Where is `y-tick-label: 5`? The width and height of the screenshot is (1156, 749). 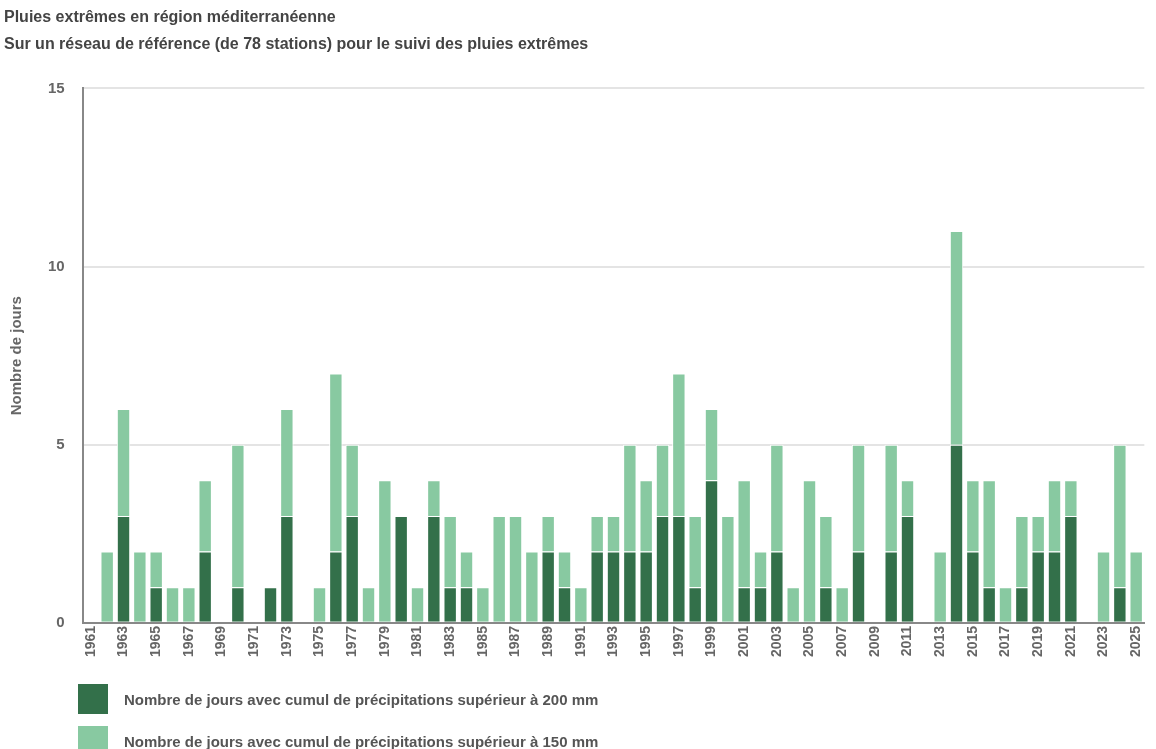
y-tick-label: 5 is located at coordinates (60, 443).